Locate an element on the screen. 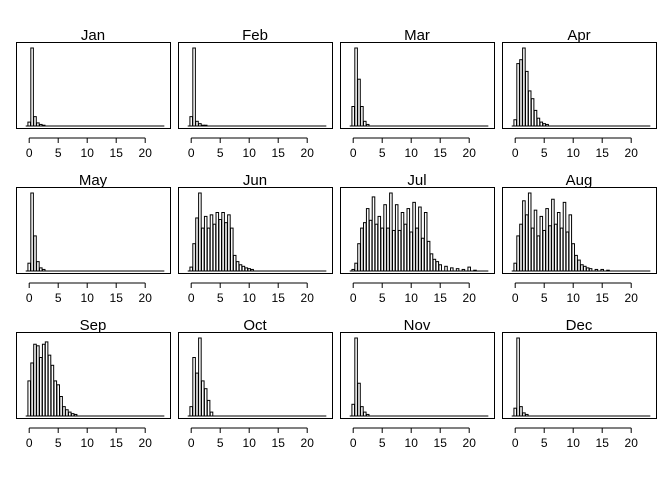 This screenshot has width=672, height=480. panel-title: Apr is located at coordinates (578, 35).